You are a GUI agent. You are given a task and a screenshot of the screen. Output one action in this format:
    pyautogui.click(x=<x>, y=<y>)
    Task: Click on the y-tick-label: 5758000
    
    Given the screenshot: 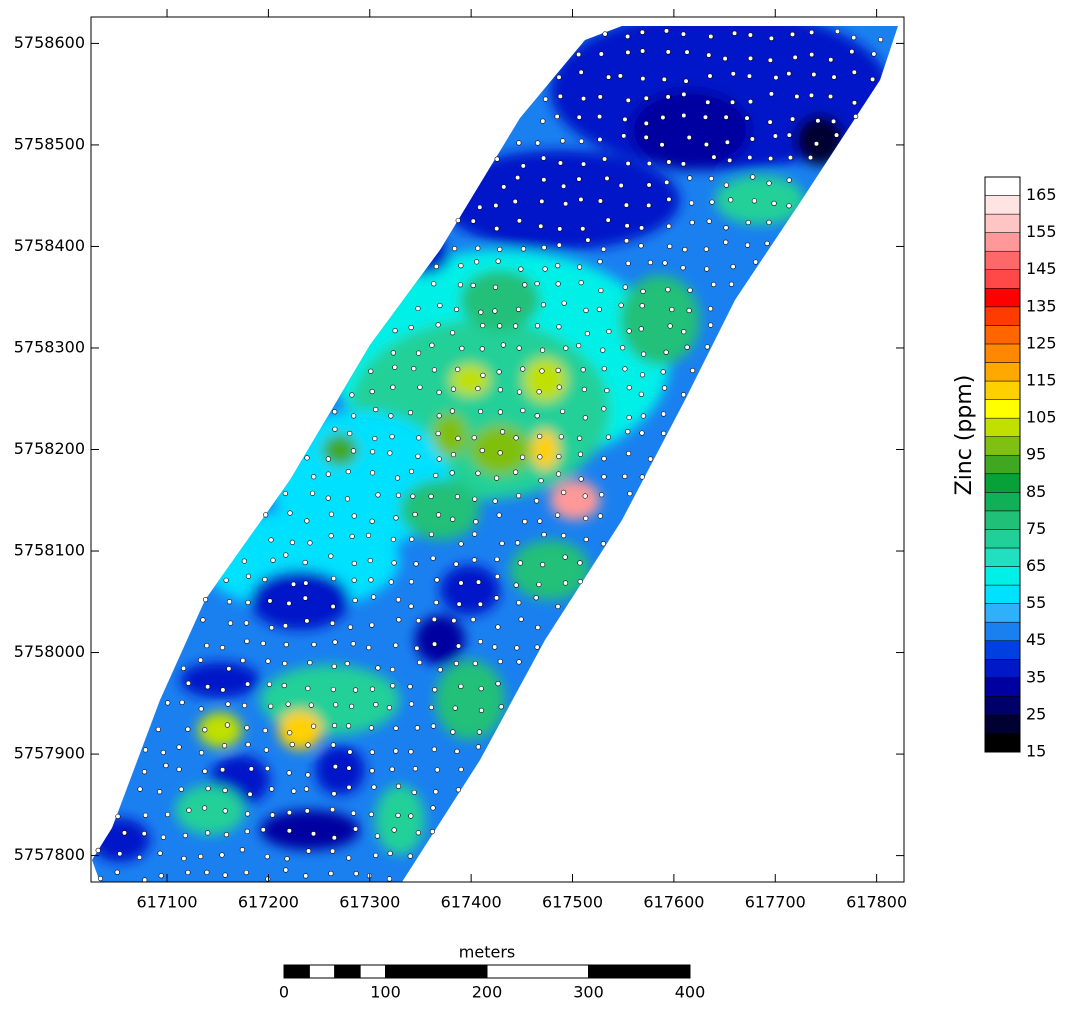 What is the action you would take?
    pyautogui.click(x=49, y=651)
    